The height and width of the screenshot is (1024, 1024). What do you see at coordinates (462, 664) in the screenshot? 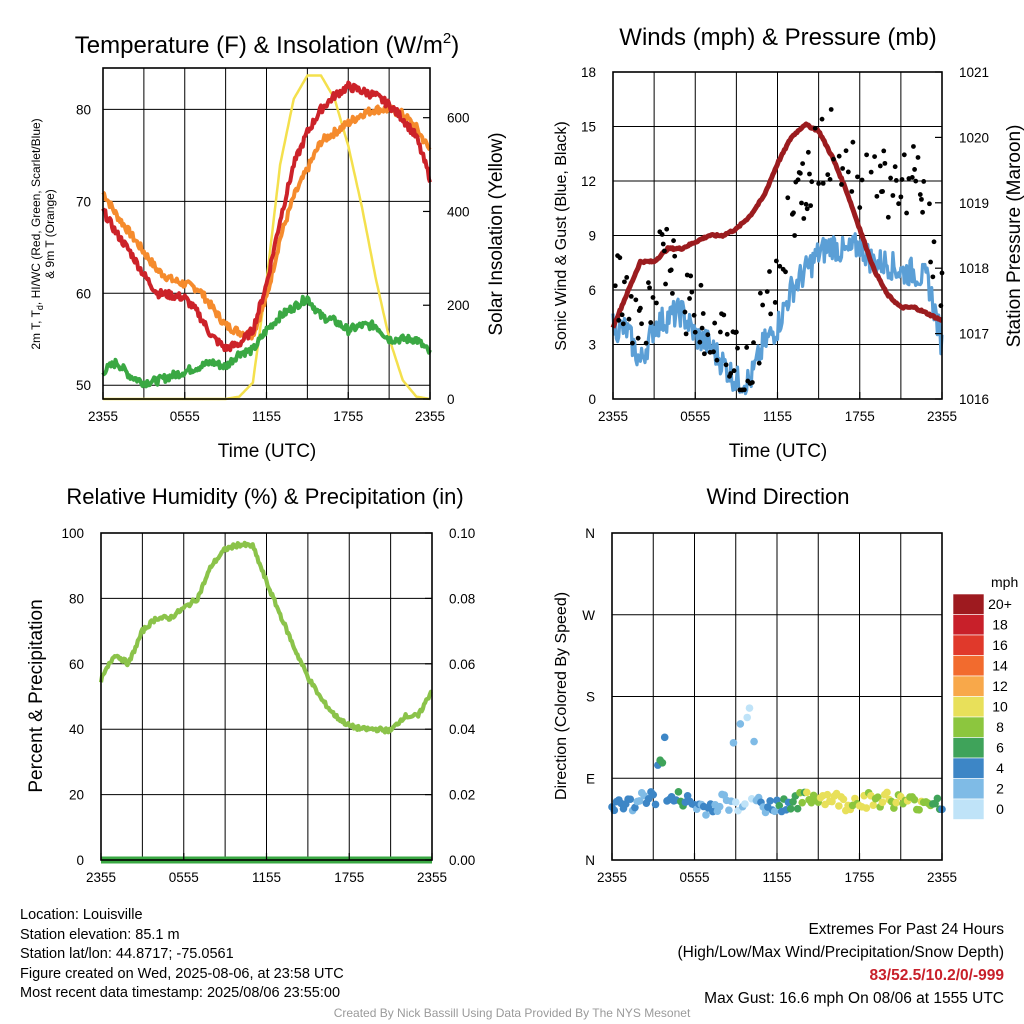
I see `y-tick-label-right: 0.06` at bounding box center [462, 664].